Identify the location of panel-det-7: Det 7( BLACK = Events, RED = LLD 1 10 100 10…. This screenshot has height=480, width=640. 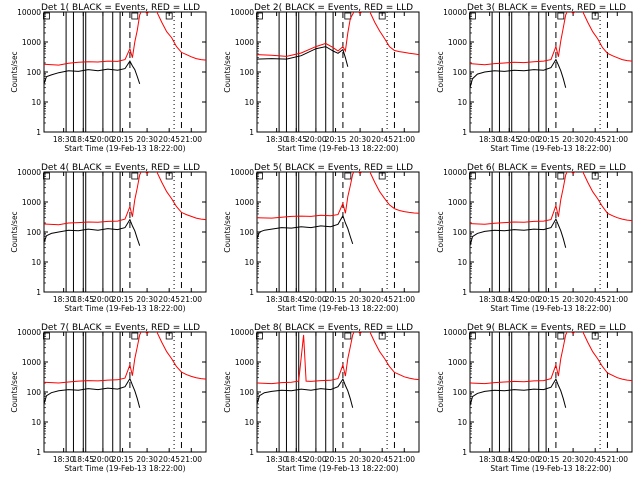
(108, 398).